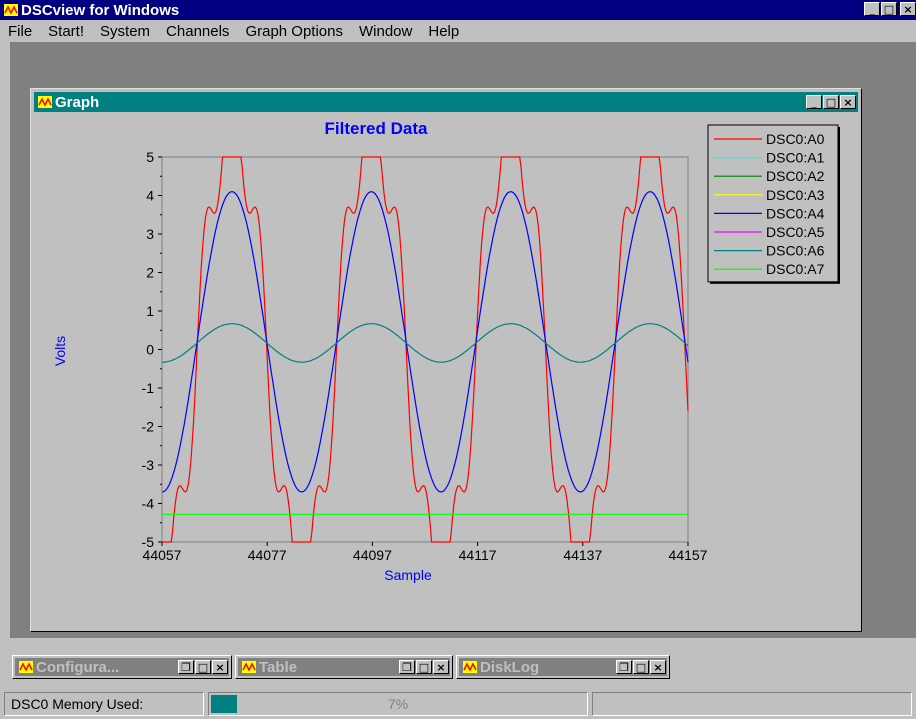  Describe the element at coordinates (148, 465) in the screenshot. I see `y-tick-label: -3` at that location.